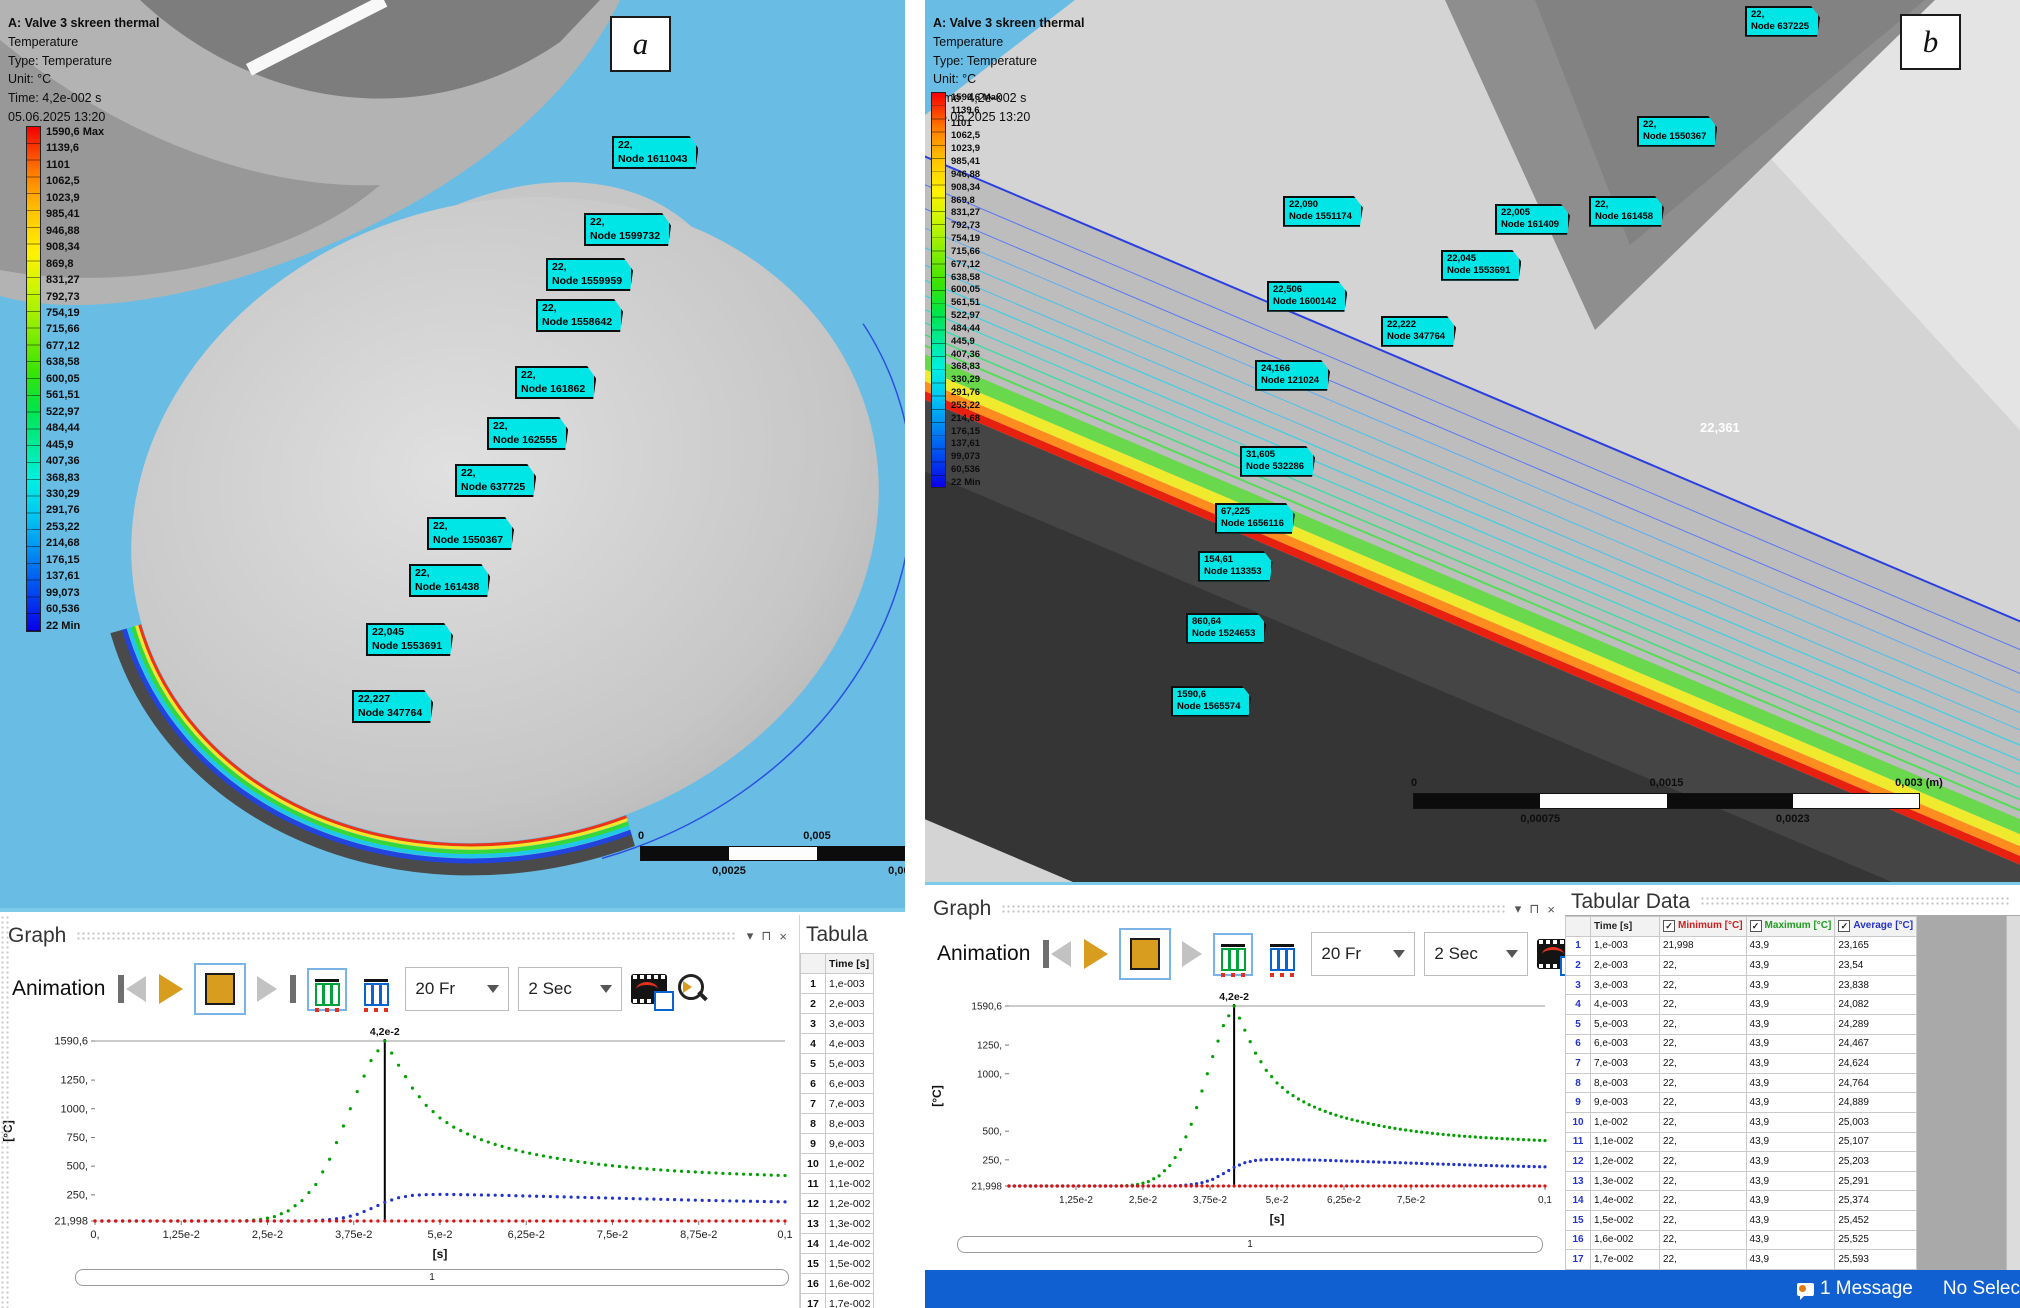 The height and width of the screenshot is (1308, 2020). I want to click on chevron-down-icon, so click(493, 989).